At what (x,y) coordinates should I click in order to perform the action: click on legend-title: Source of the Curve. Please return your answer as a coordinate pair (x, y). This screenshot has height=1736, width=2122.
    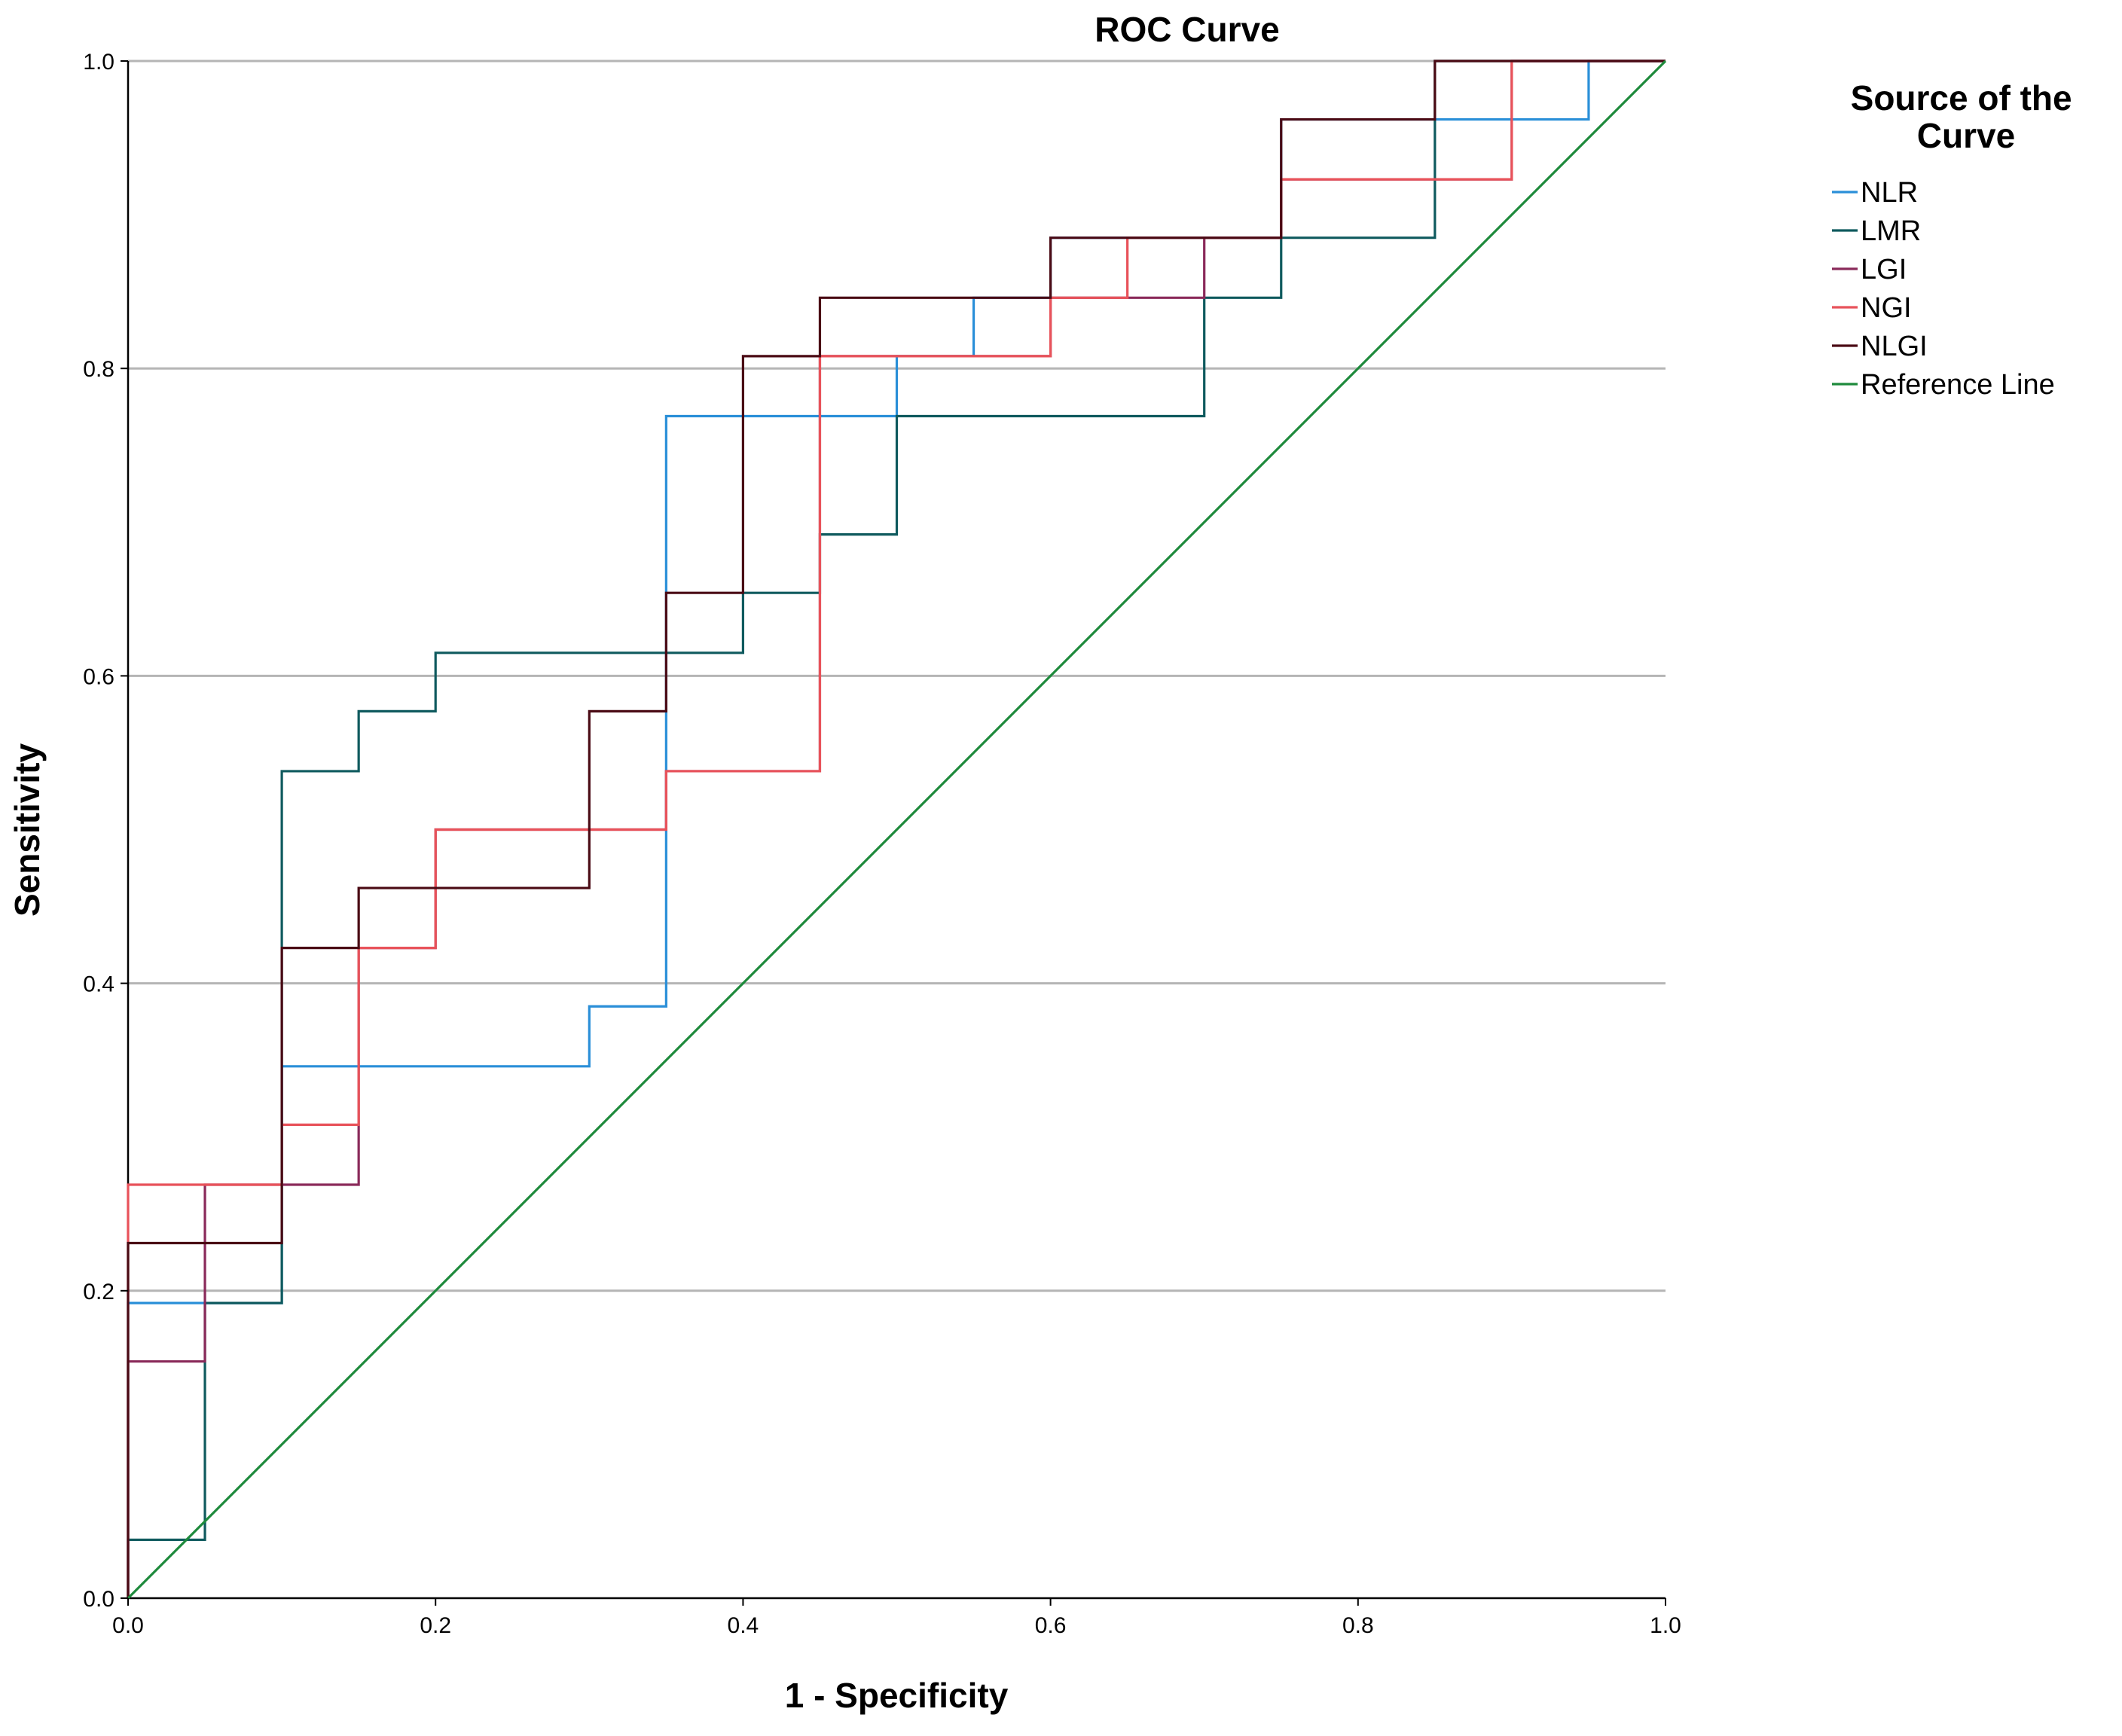
    Looking at the image, I should click on (1966, 117).